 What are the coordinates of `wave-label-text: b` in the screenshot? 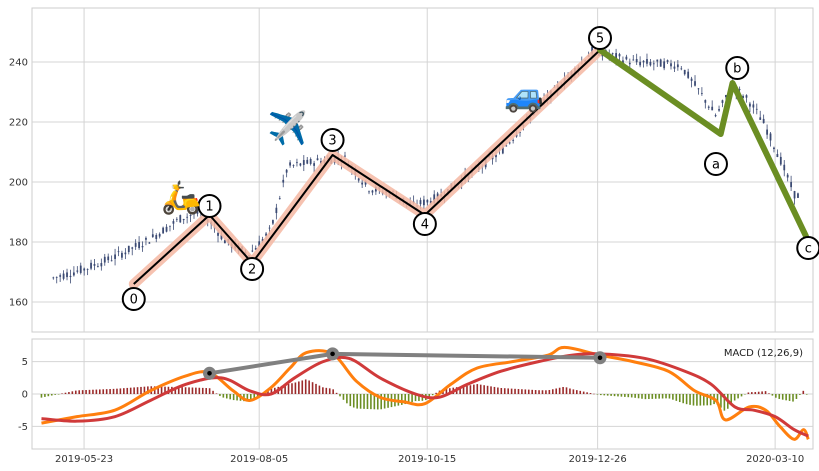 It's located at (737, 69).